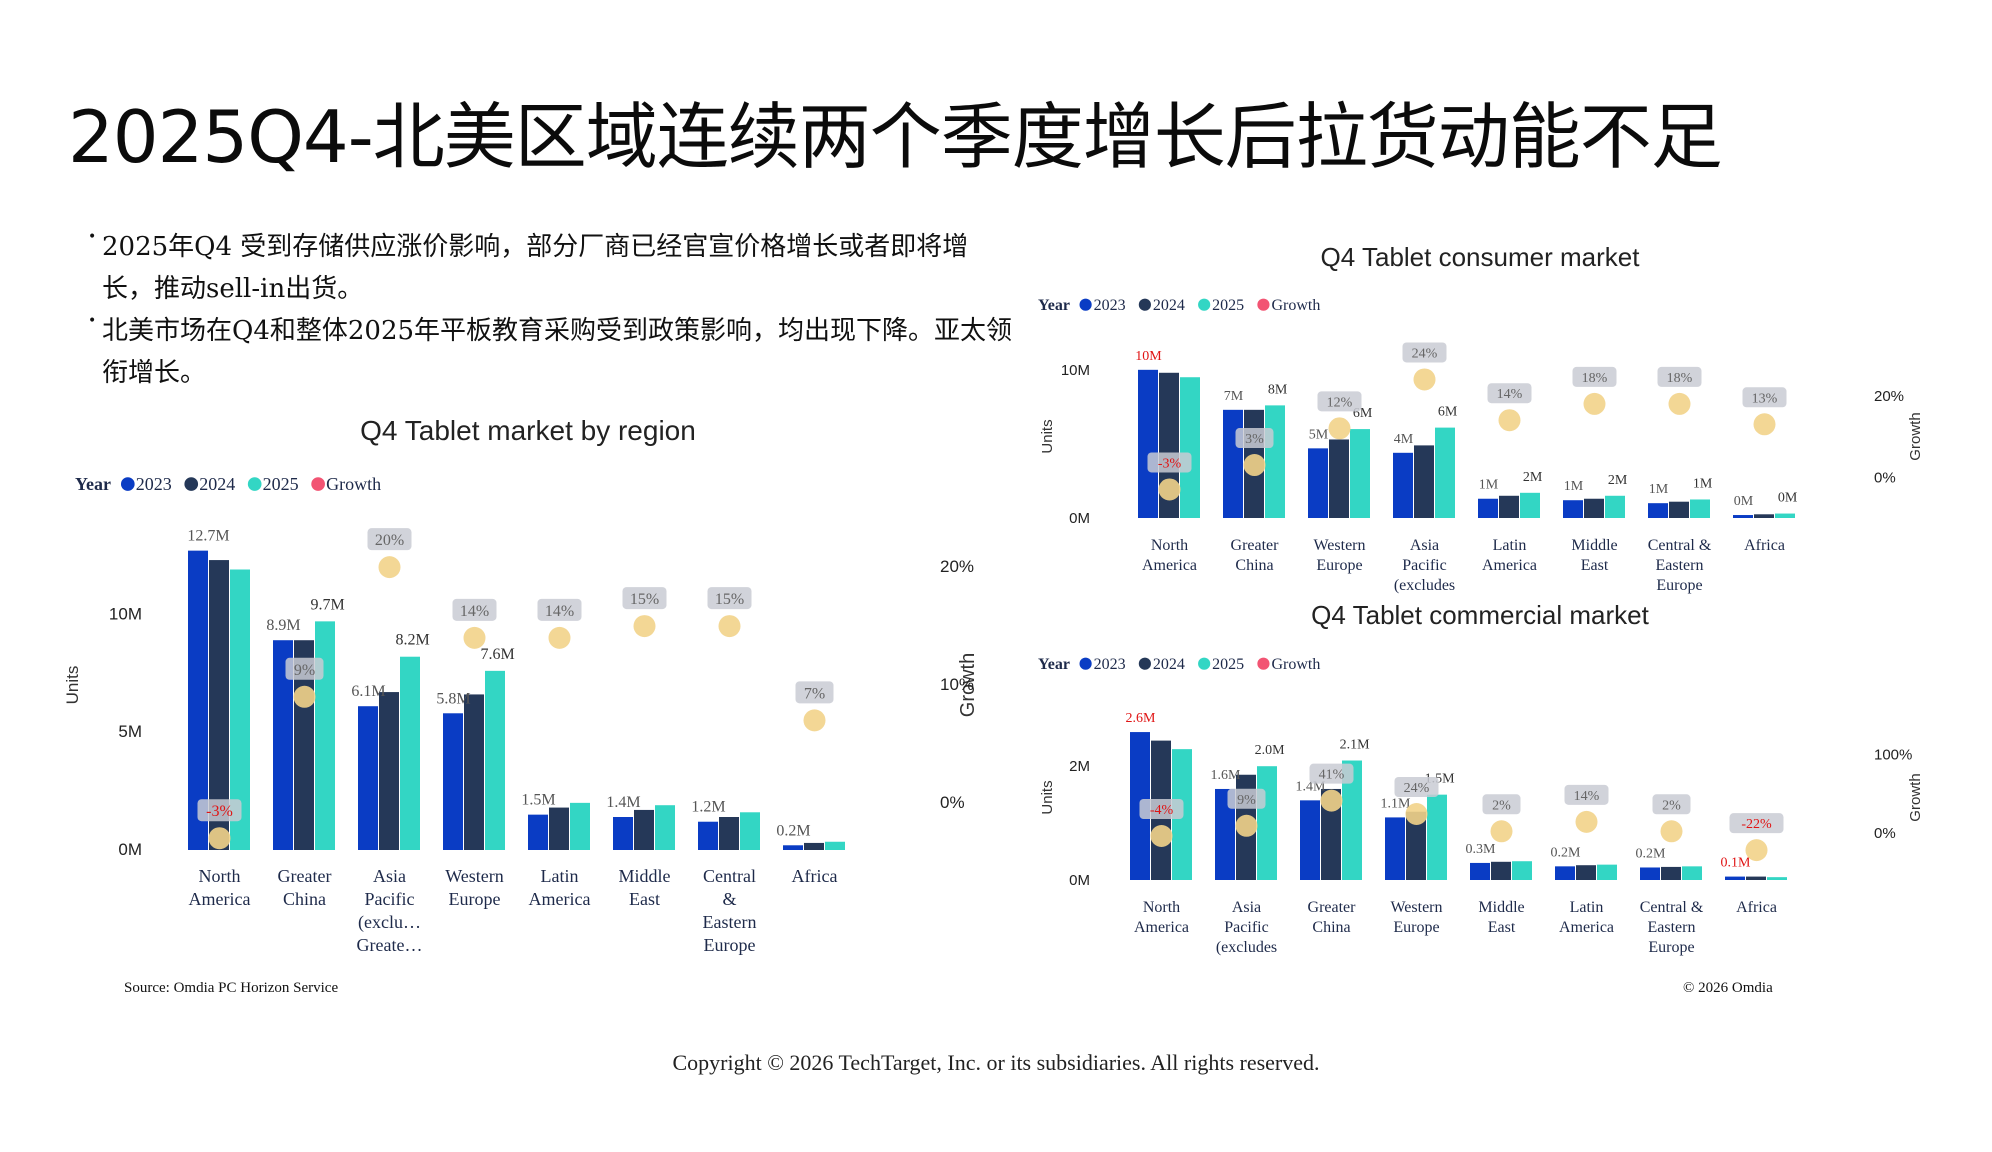 Image resolution: width=1992 pixels, height=1152 pixels. Describe the element at coordinates (729, 899) in the screenshot. I see `category-label: &` at that location.